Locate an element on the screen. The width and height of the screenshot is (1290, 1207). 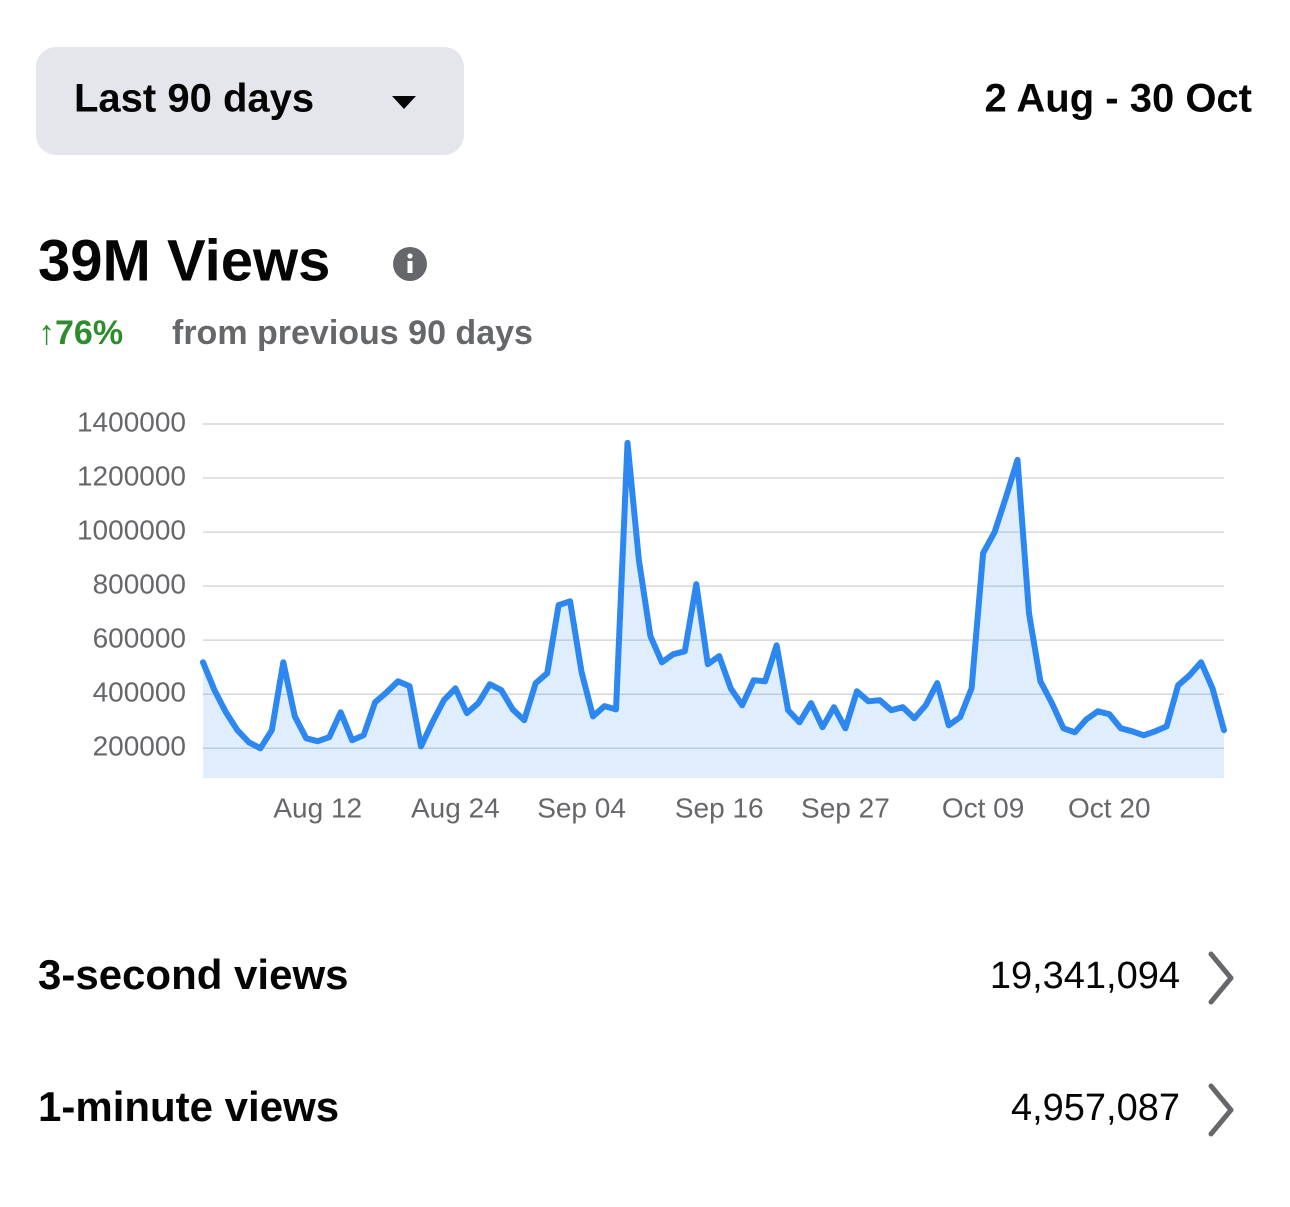
info-icon is located at coordinates (410, 264).